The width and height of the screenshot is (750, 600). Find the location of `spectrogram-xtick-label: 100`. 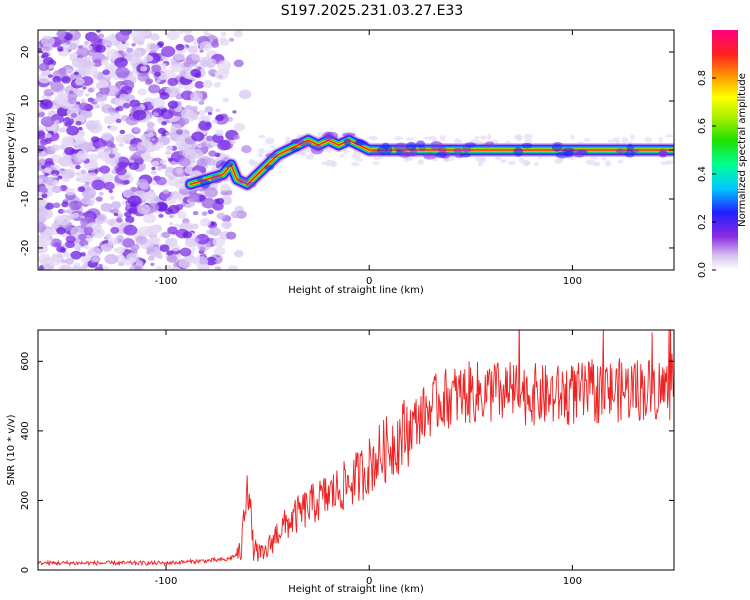

spectrogram-xtick-label: 100 is located at coordinates (572, 281).